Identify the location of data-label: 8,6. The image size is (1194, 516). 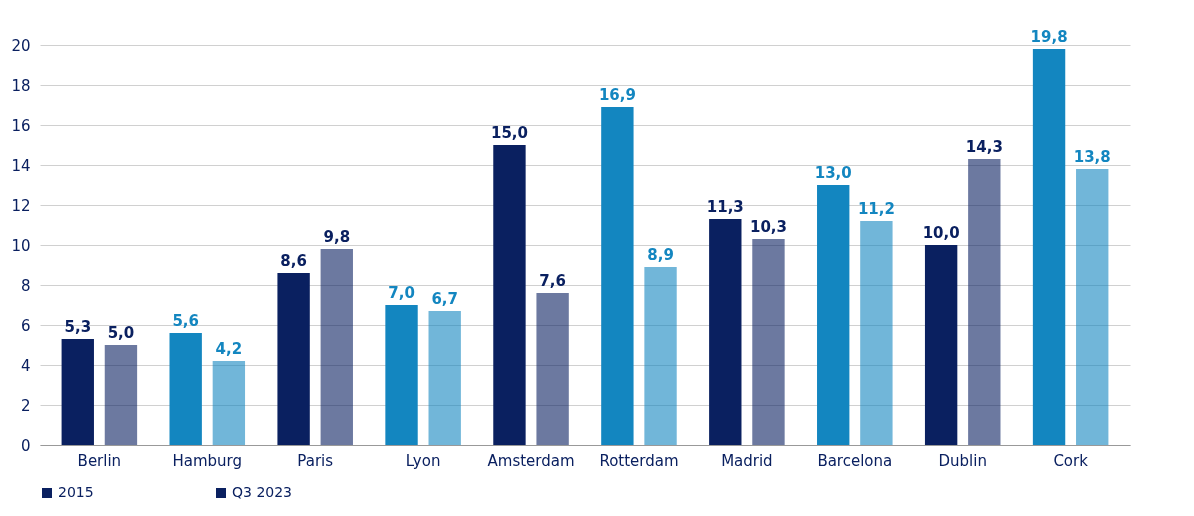
(293, 261).